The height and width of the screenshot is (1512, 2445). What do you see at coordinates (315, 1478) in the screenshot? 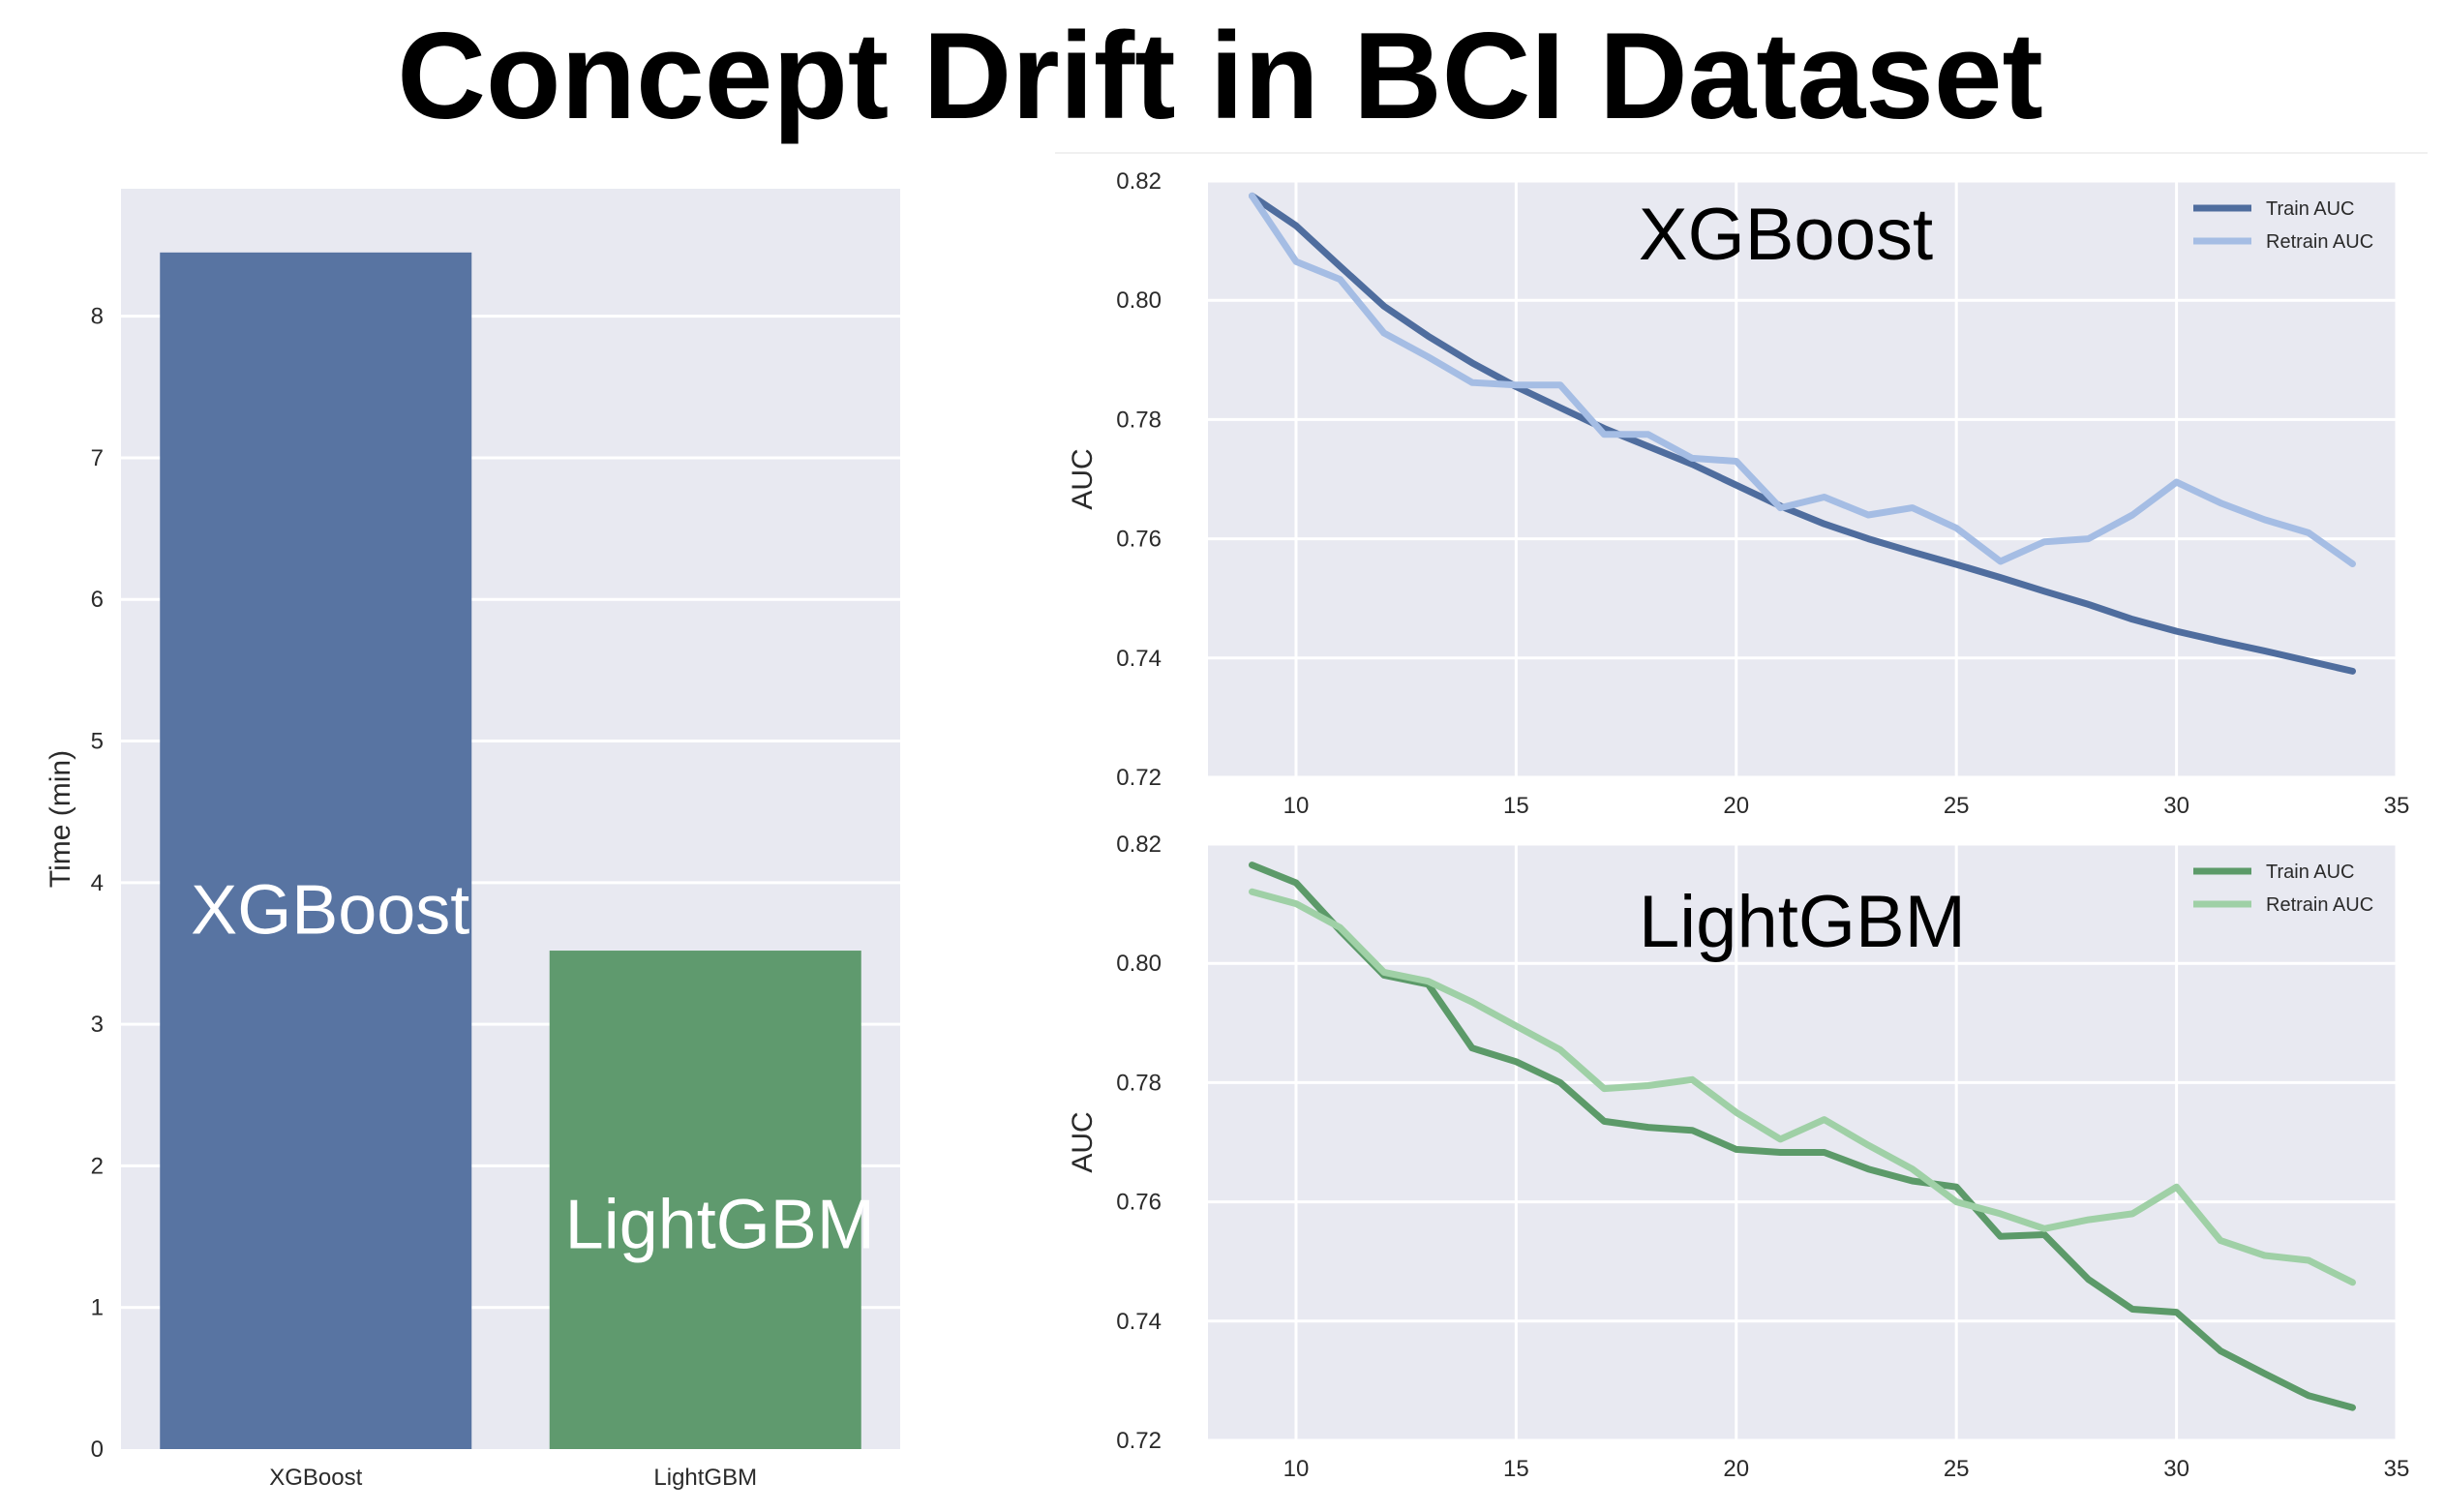
I see `x-tick-label: XGBoost` at bounding box center [315, 1478].